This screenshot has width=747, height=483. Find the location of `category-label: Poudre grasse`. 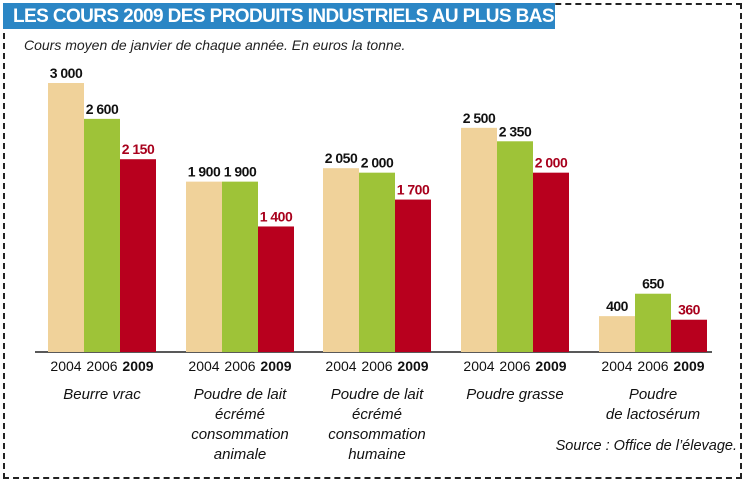

category-label: Poudre grasse is located at coordinates (515, 394).